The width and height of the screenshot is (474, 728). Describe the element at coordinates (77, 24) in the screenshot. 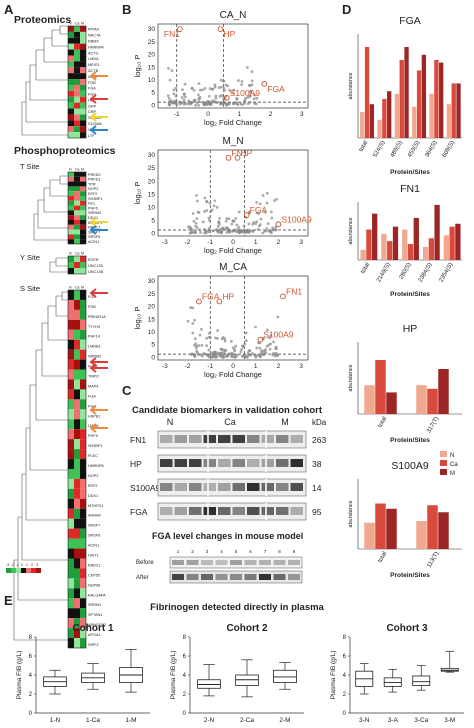

I see `heatmap-col-label: Ca` at that location.